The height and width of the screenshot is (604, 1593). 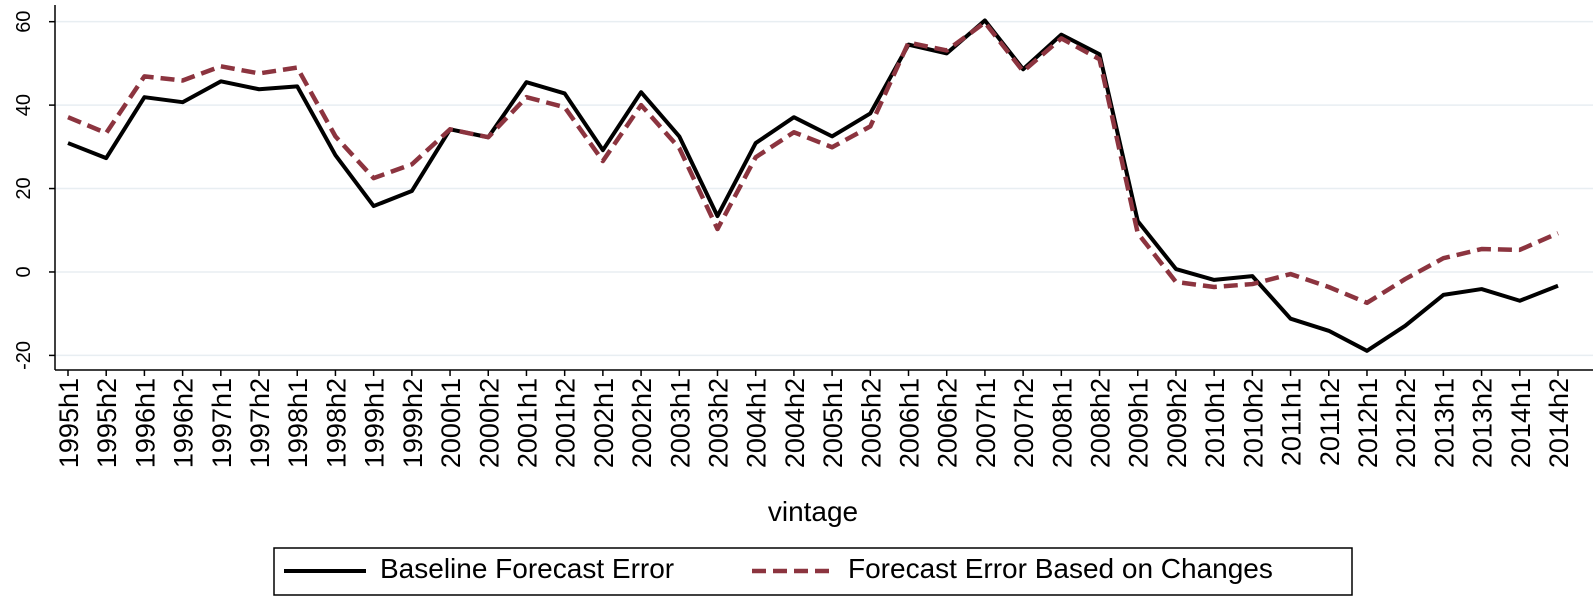 What do you see at coordinates (986, 423) in the screenshot?
I see `x-tick-label: 2007h1` at bounding box center [986, 423].